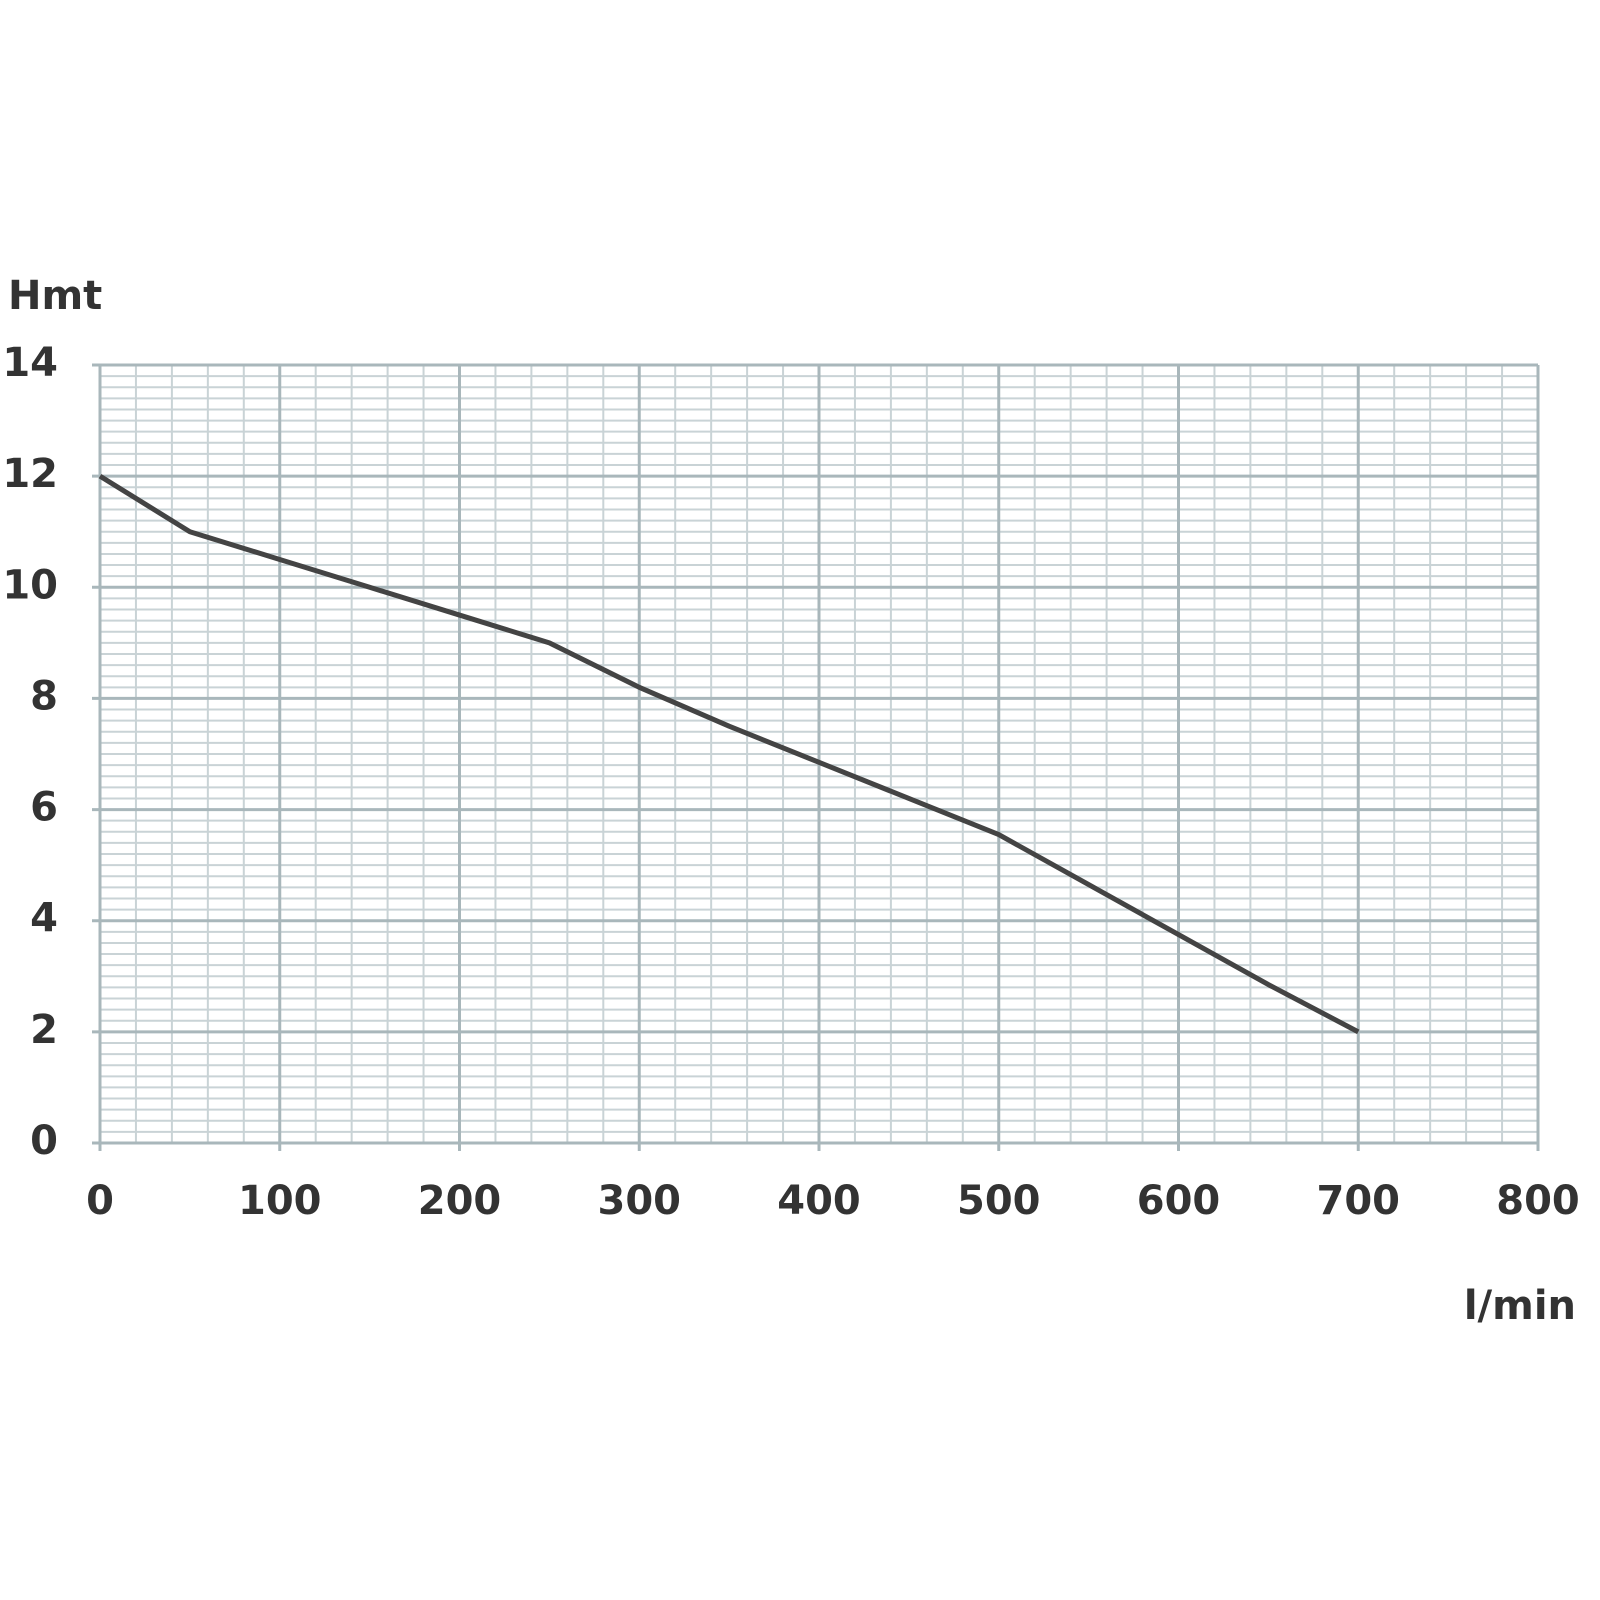  I want to click on y-tick-label: 6, so click(44, 808).